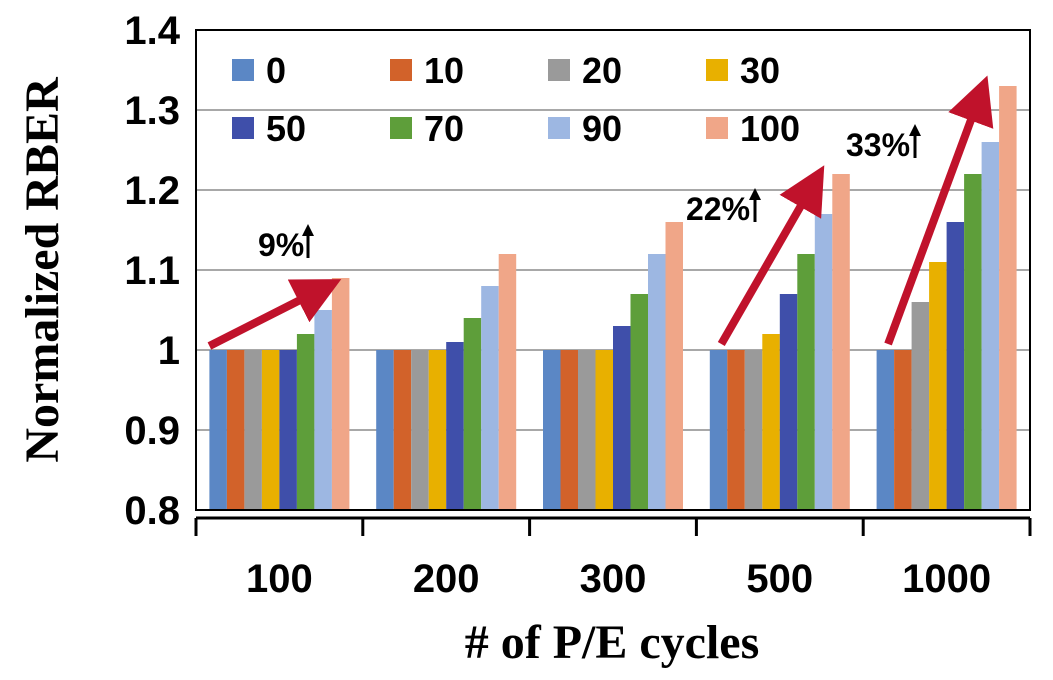 This screenshot has width=1053, height=680. I want to click on legend-label: 100, so click(770, 128).